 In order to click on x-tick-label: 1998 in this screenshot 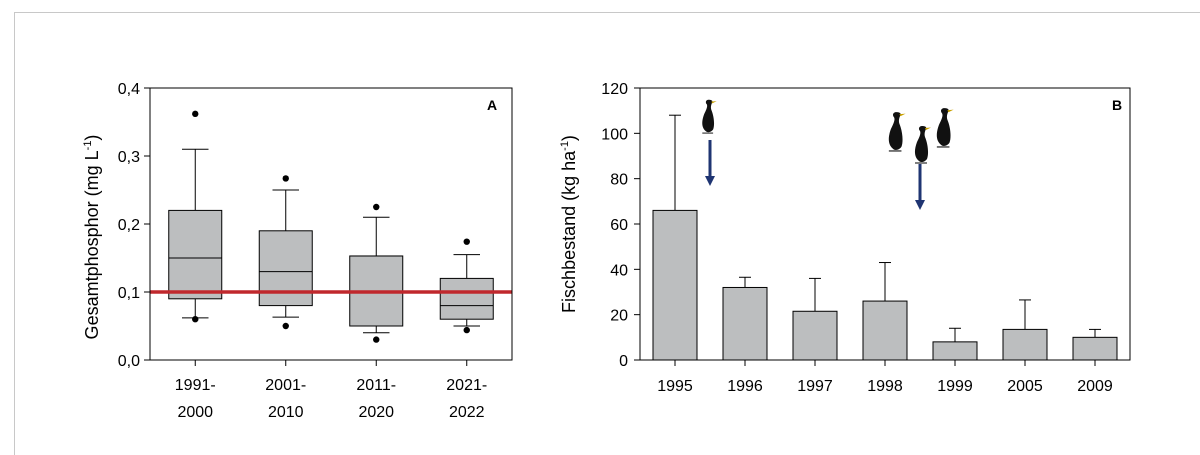, I will do `click(885, 386)`.